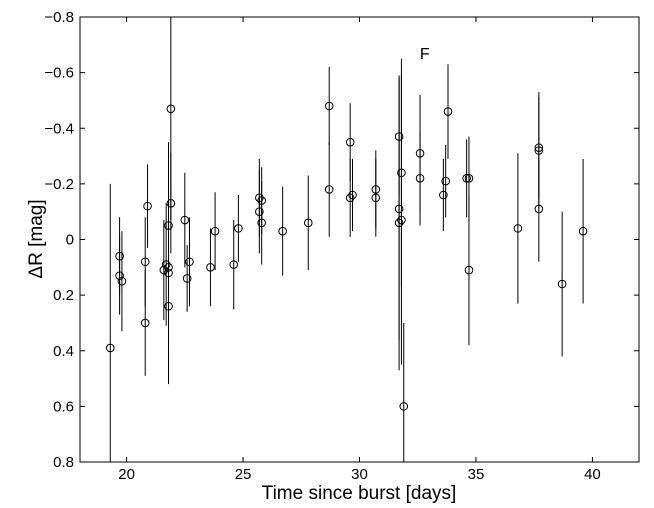  Describe the element at coordinates (592, 474) in the screenshot. I see `x-tick-label: 40` at that location.